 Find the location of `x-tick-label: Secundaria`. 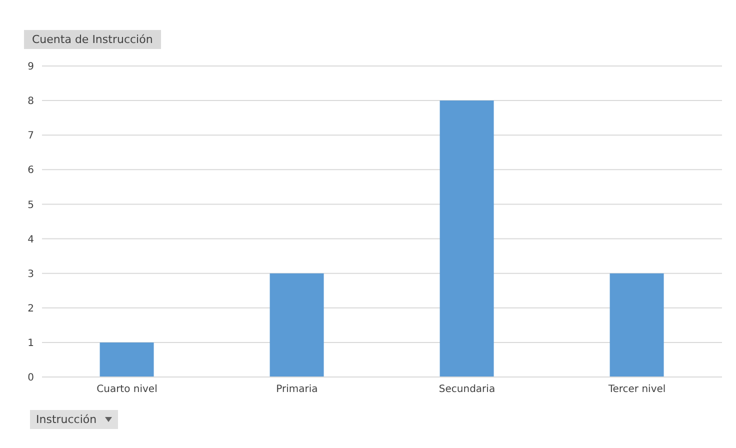

x-tick-label: Secundaria is located at coordinates (467, 390).